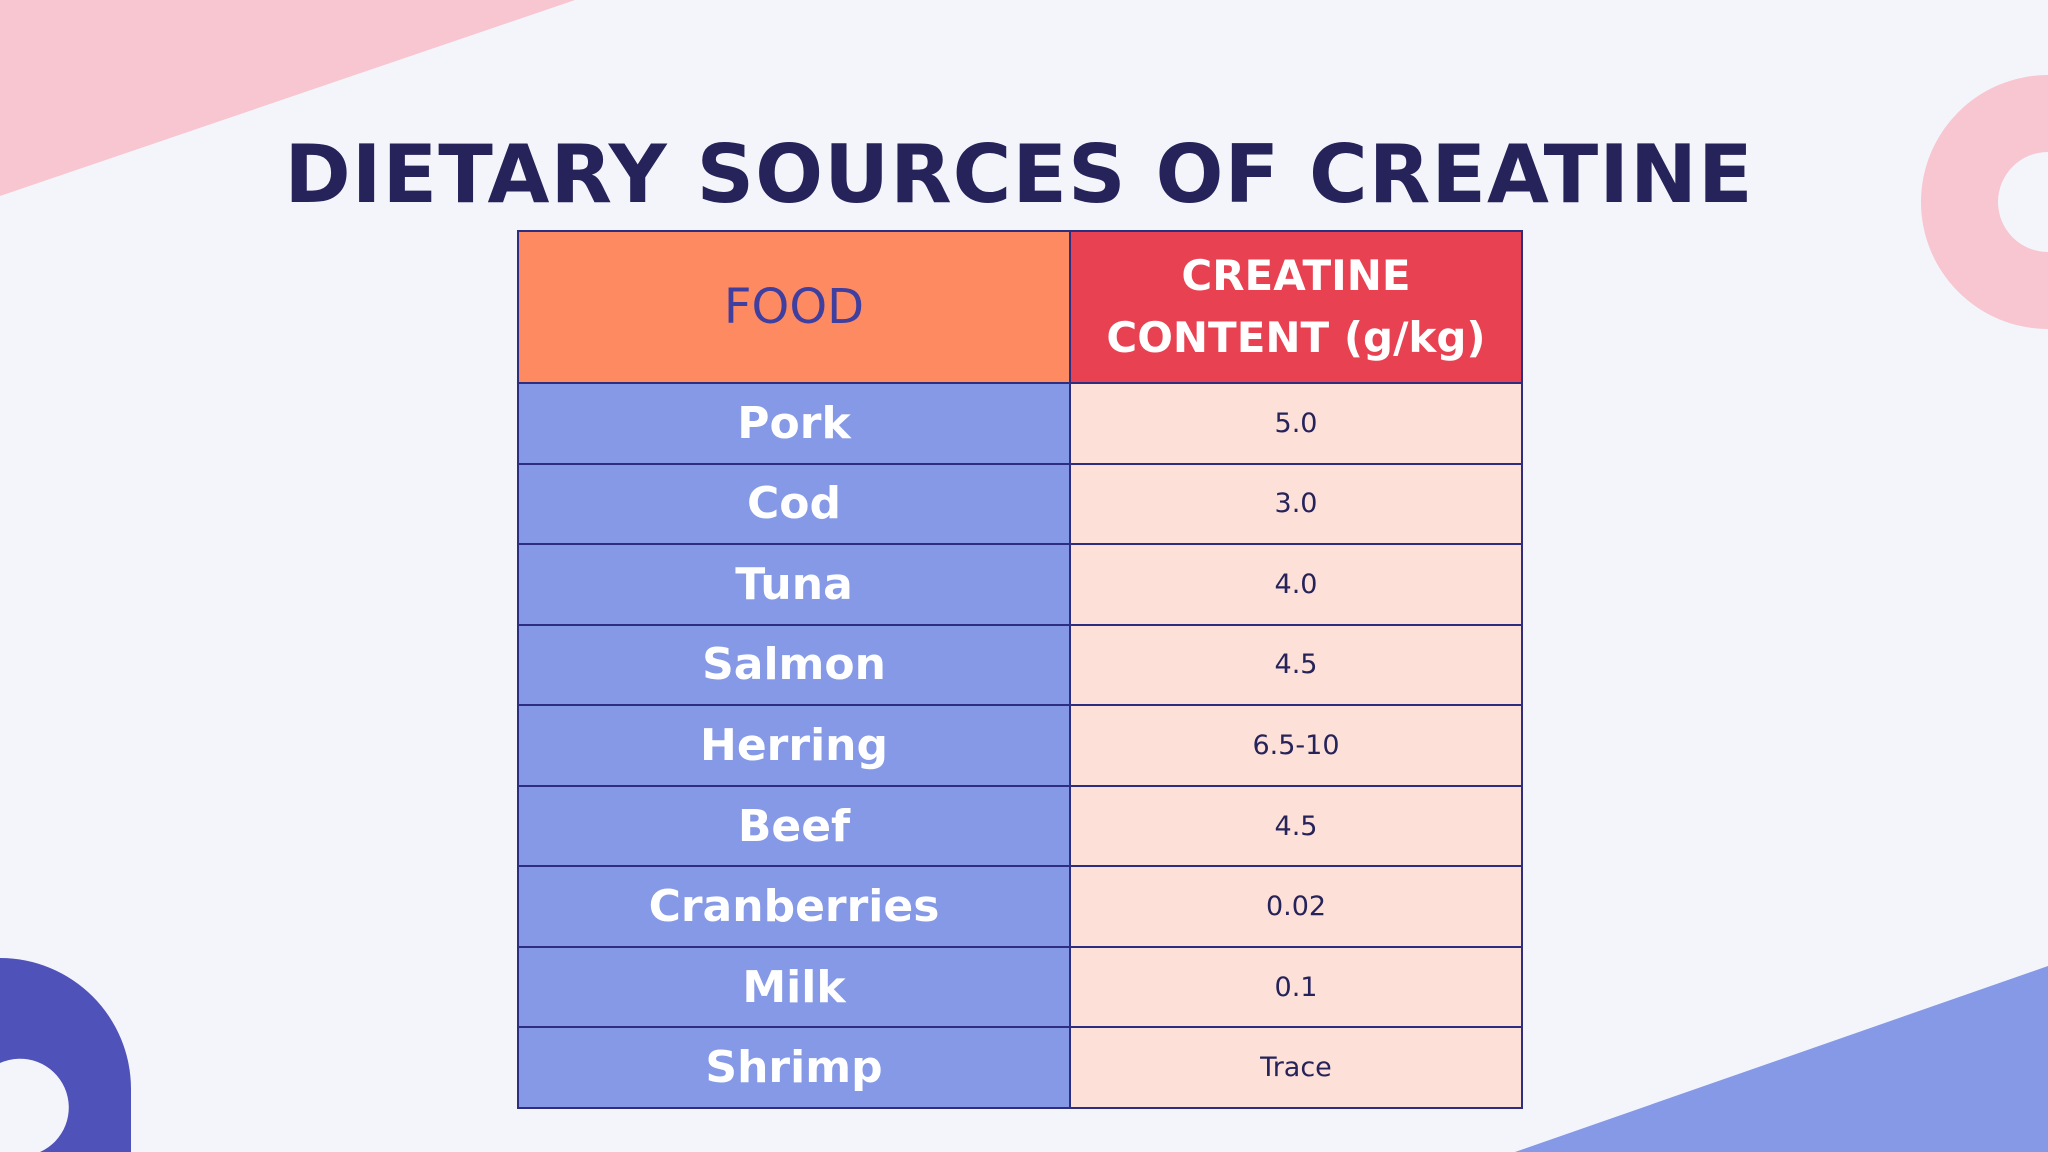 This screenshot has height=1152, width=2048. What do you see at coordinates (1984, 202) in the screenshot?
I see `pink-ring` at bounding box center [1984, 202].